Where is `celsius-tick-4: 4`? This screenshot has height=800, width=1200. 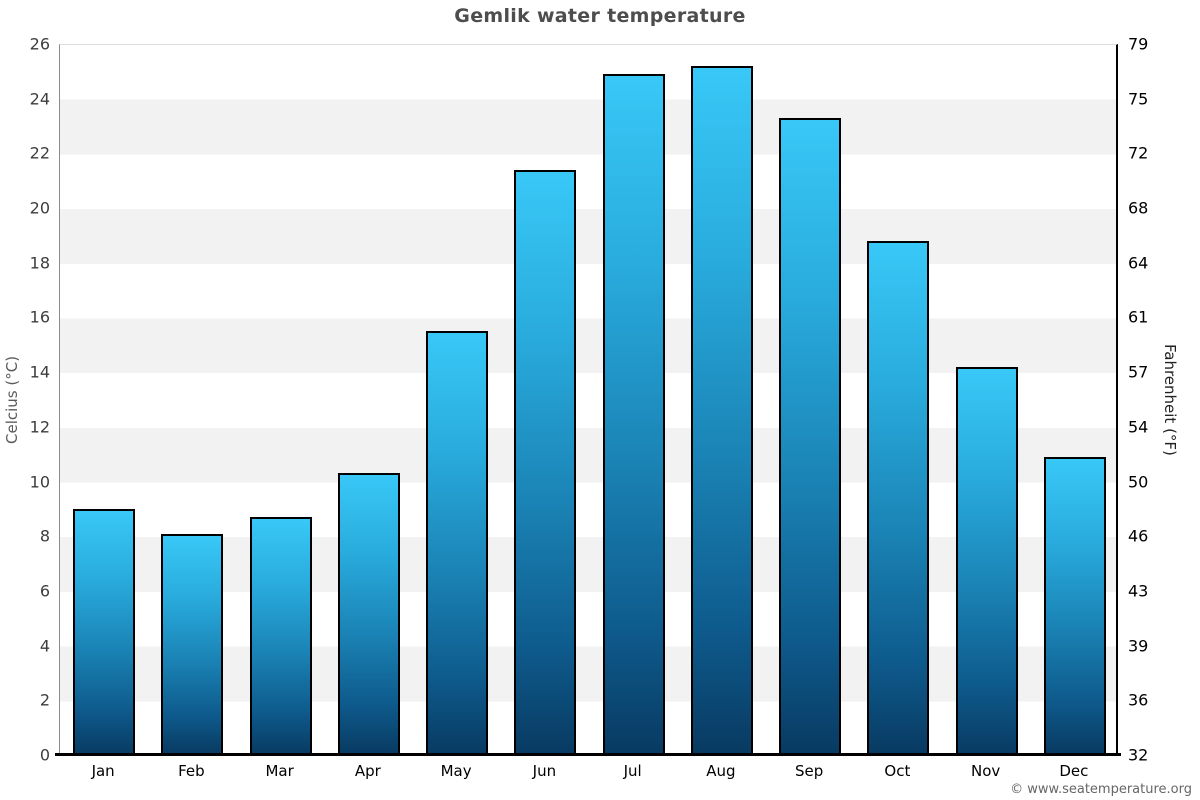 celsius-tick-4: 4 is located at coordinates (44, 646).